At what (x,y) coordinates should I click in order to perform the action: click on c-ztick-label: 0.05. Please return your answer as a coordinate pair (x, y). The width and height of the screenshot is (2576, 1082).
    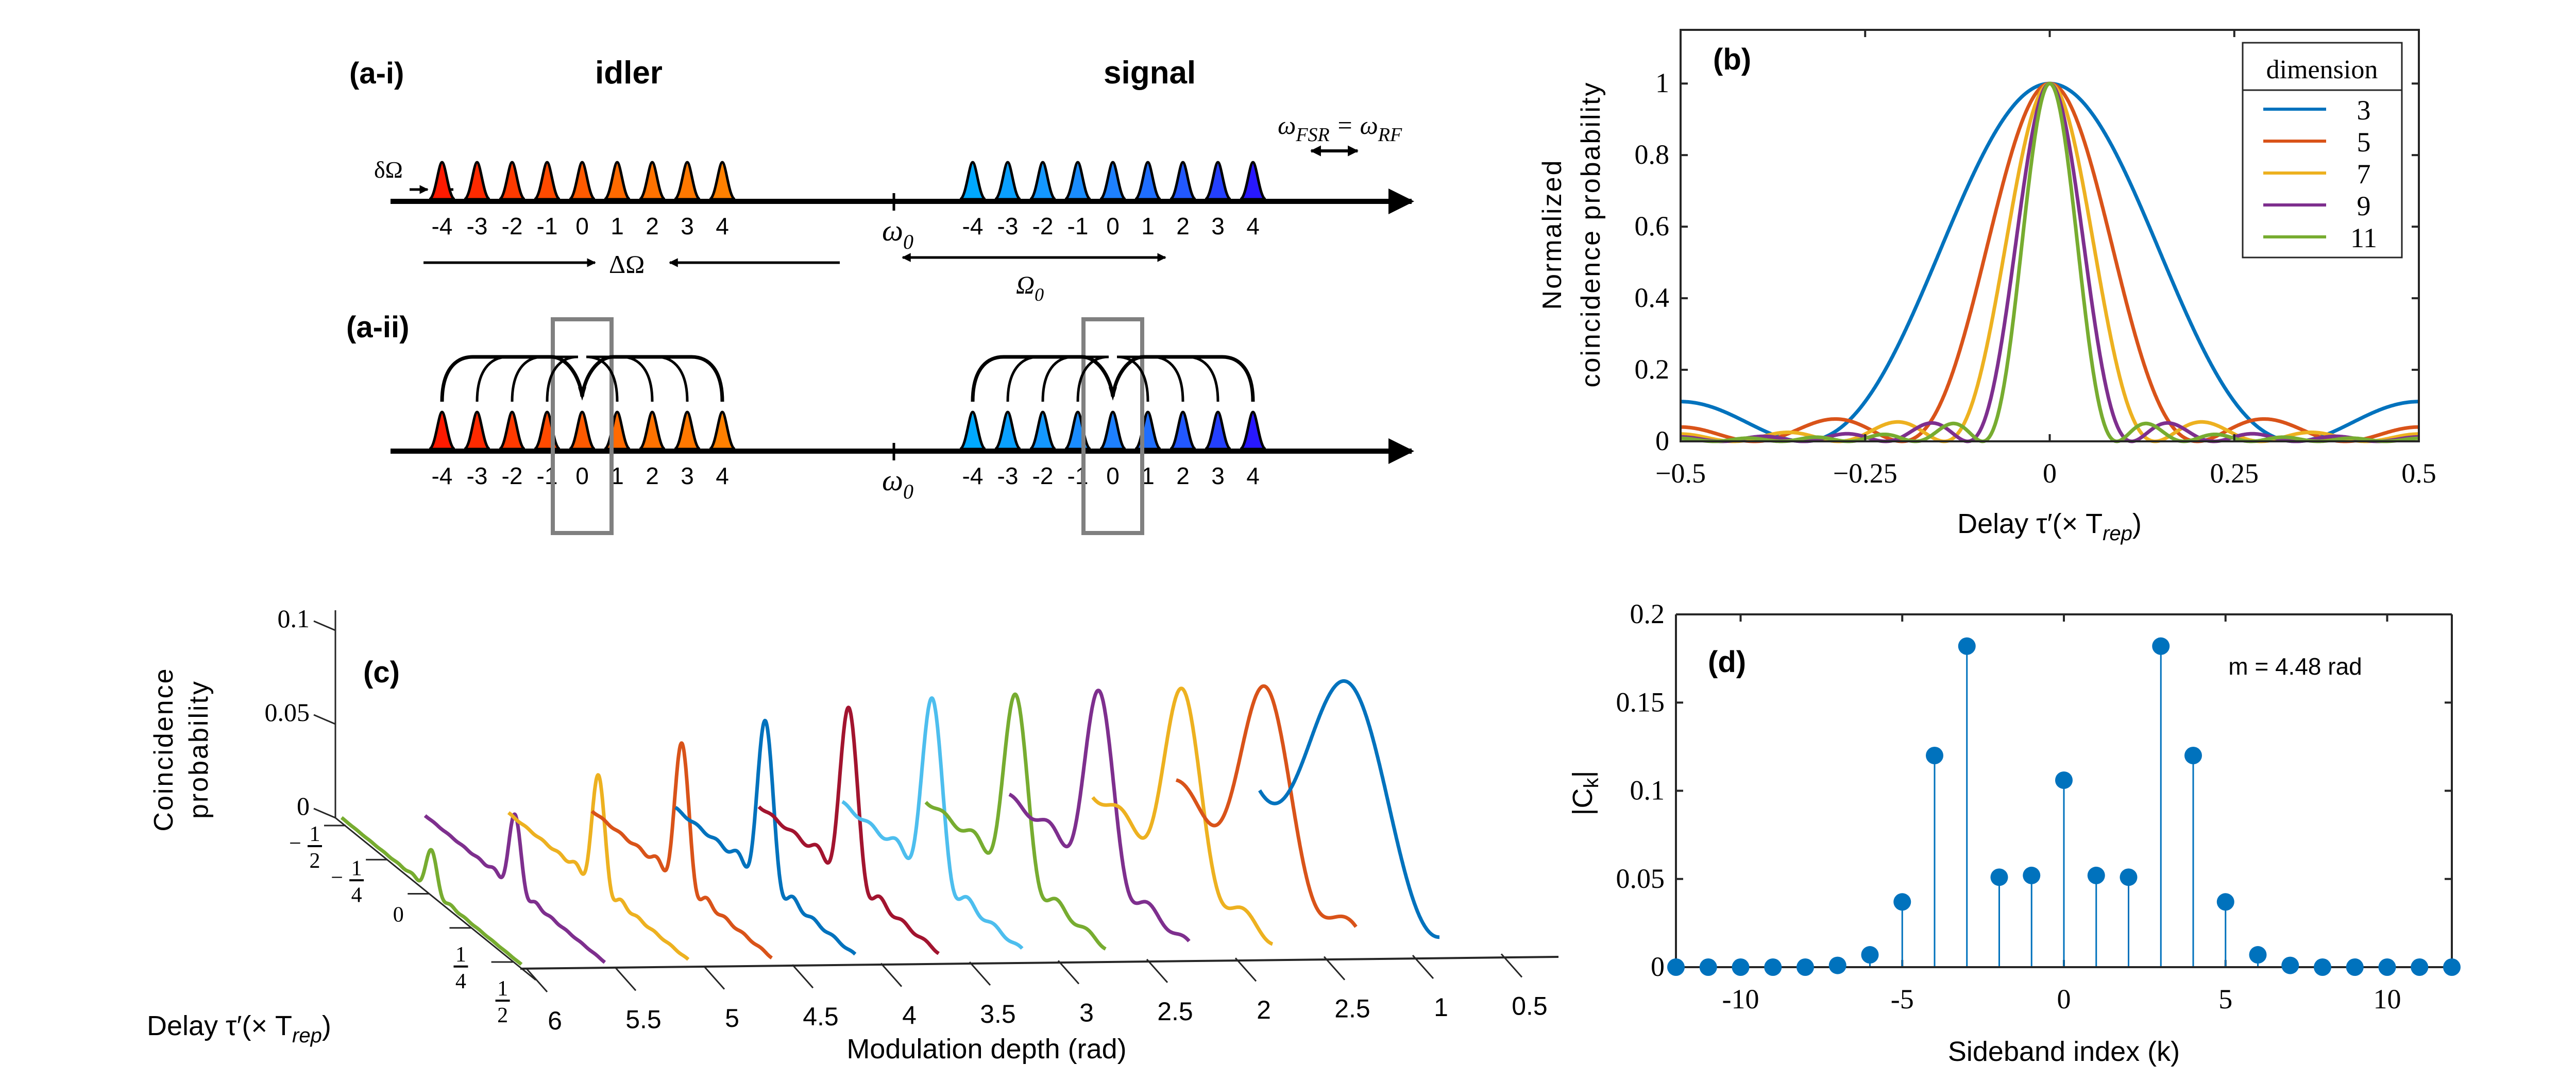
    Looking at the image, I should click on (287, 712).